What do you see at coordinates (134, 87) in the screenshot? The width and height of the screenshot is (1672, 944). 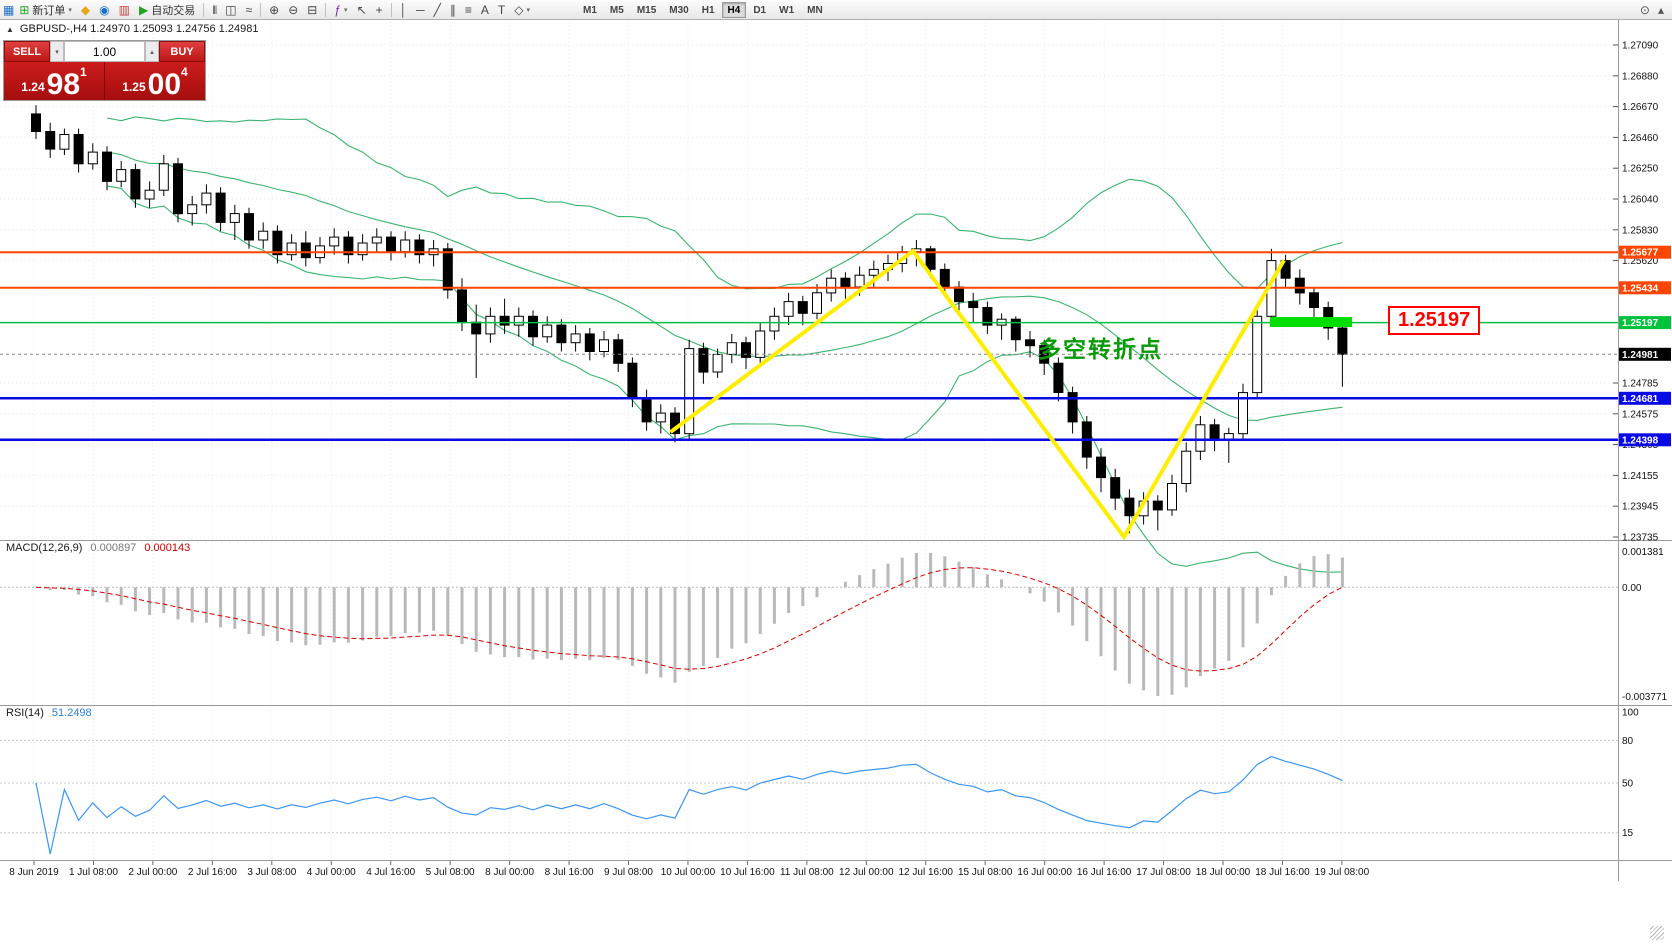 I see `buy-price-head: 1.25` at bounding box center [134, 87].